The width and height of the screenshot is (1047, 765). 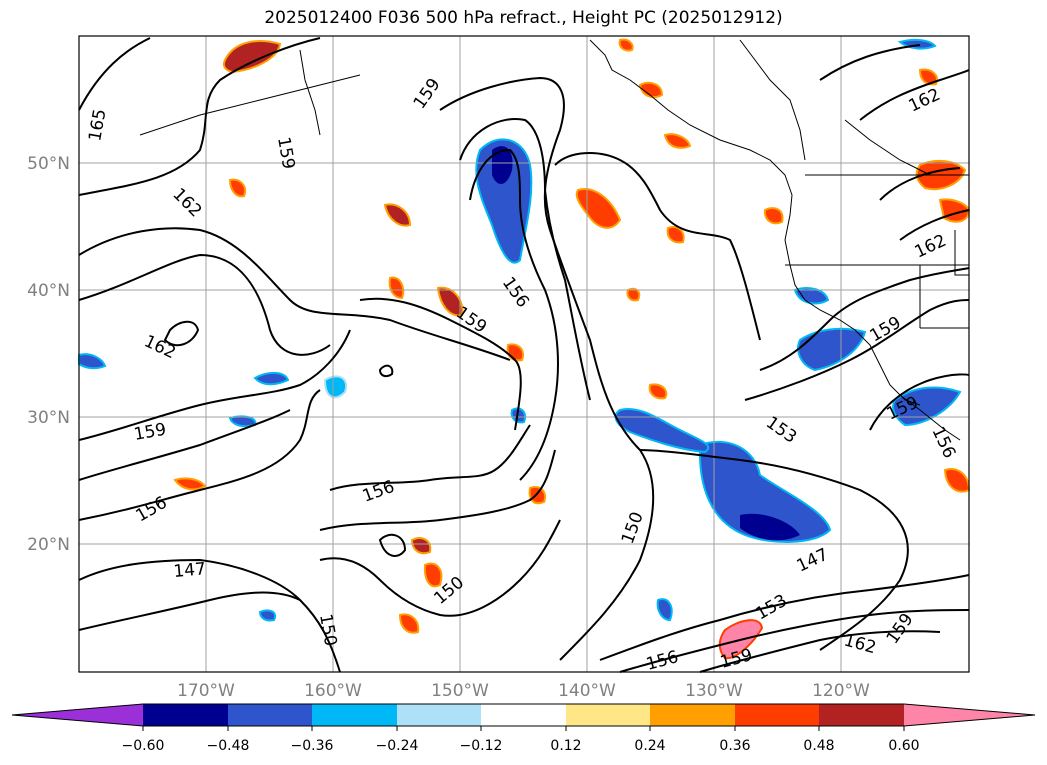 I want to click on lon-label: 130°W, so click(x=714, y=691).